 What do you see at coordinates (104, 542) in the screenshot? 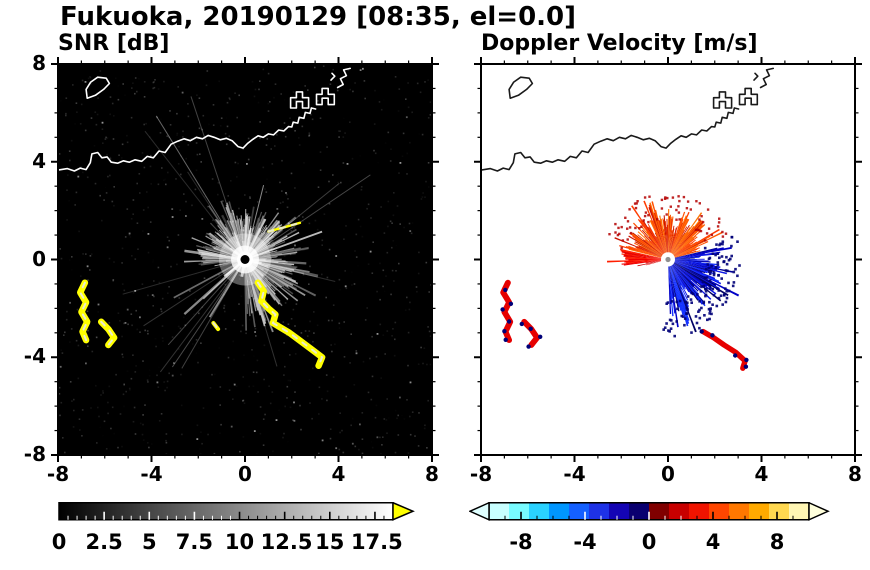
I see `colorbar-tick-label: 2.5` at bounding box center [104, 542].